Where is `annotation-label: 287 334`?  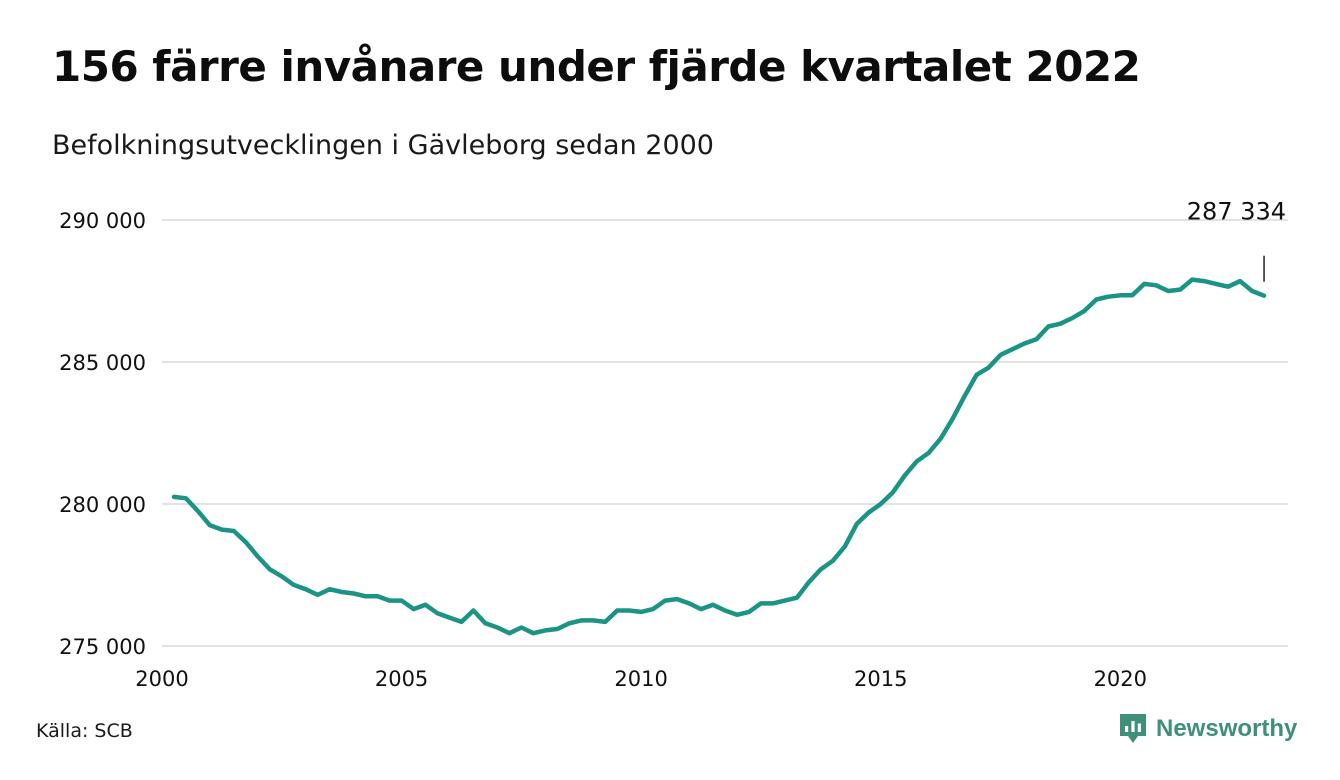 annotation-label: 287 334 is located at coordinates (1236, 212).